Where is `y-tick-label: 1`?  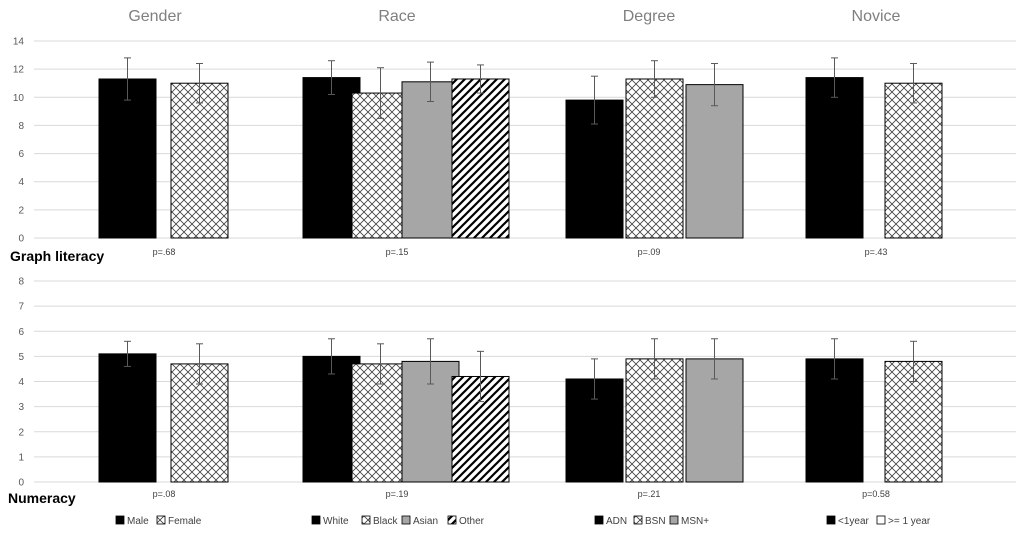 y-tick-label: 1 is located at coordinates (21, 457).